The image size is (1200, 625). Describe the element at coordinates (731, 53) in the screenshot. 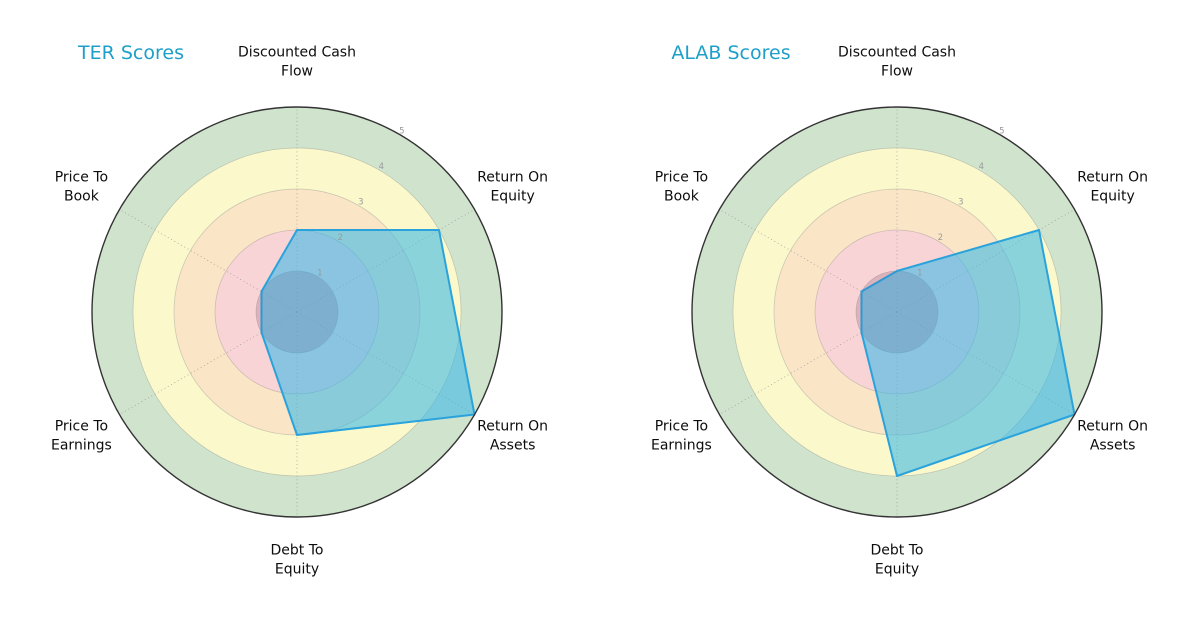

I see `chart-title-alab: ALAB Scores` at that location.